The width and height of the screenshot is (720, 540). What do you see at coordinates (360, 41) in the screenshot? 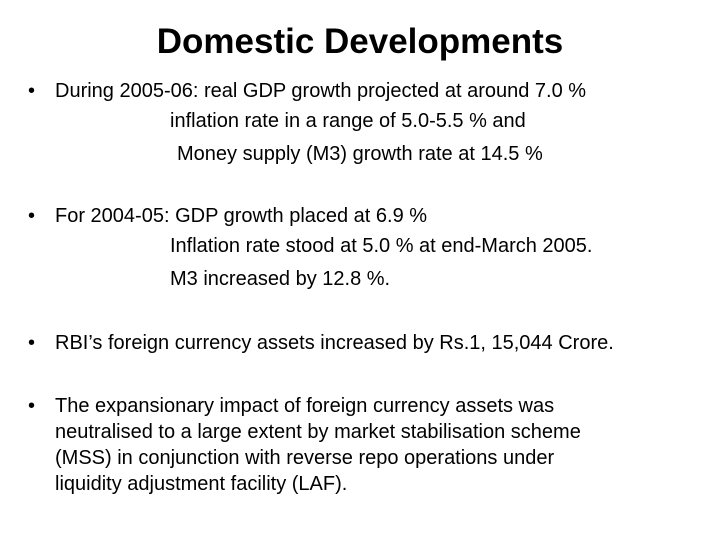
I see `slide-title: Domestic Developments` at bounding box center [360, 41].